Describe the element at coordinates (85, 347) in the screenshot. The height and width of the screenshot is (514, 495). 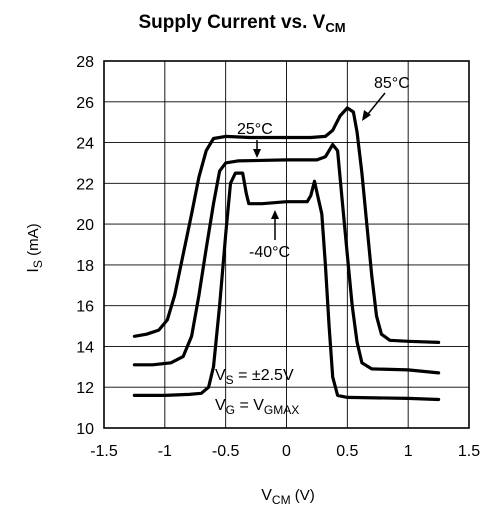
I see `y-tick-label: 14` at that location.